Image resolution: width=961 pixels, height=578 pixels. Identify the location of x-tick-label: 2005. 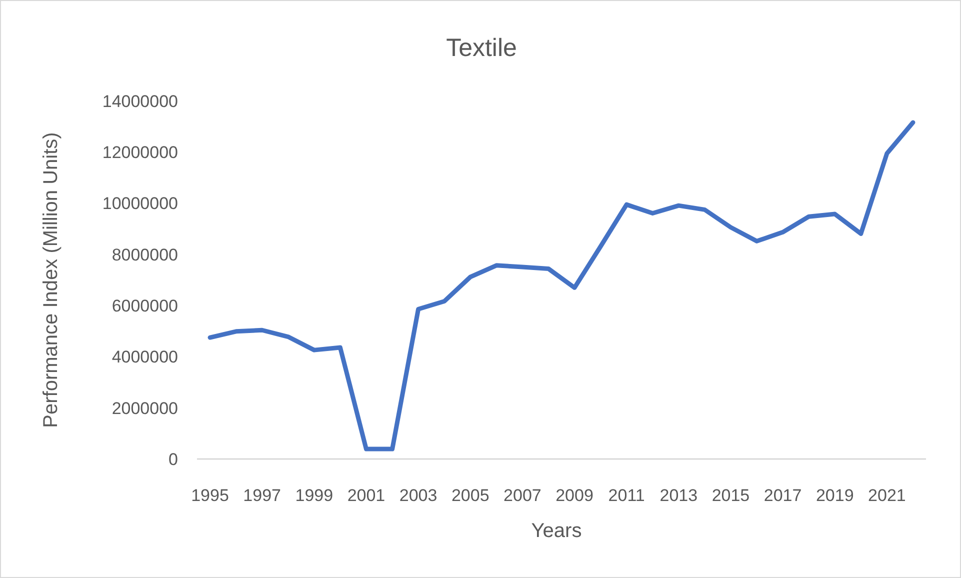
(470, 495).